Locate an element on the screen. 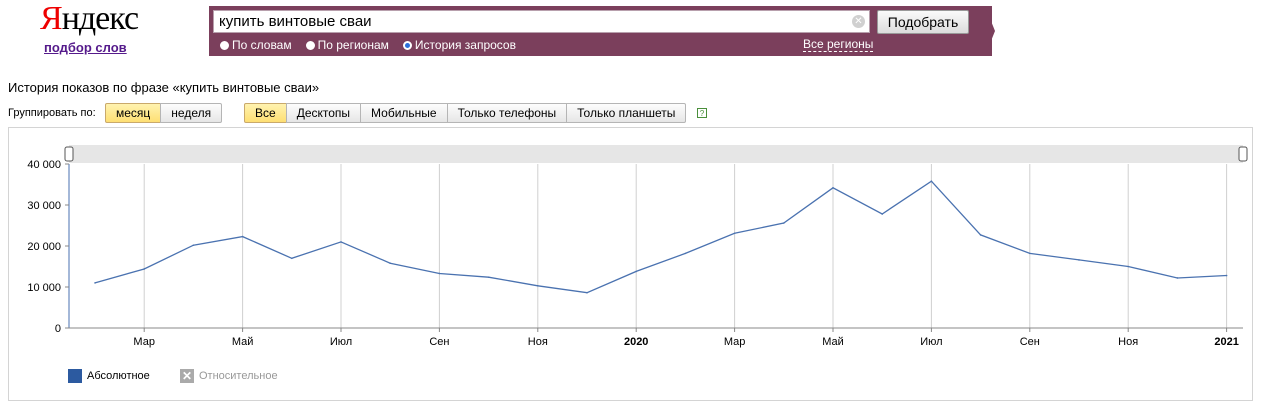 This screenshot has width=1272, height=410. y-tick-label: 20 000 is located at coordinates (44, 247).